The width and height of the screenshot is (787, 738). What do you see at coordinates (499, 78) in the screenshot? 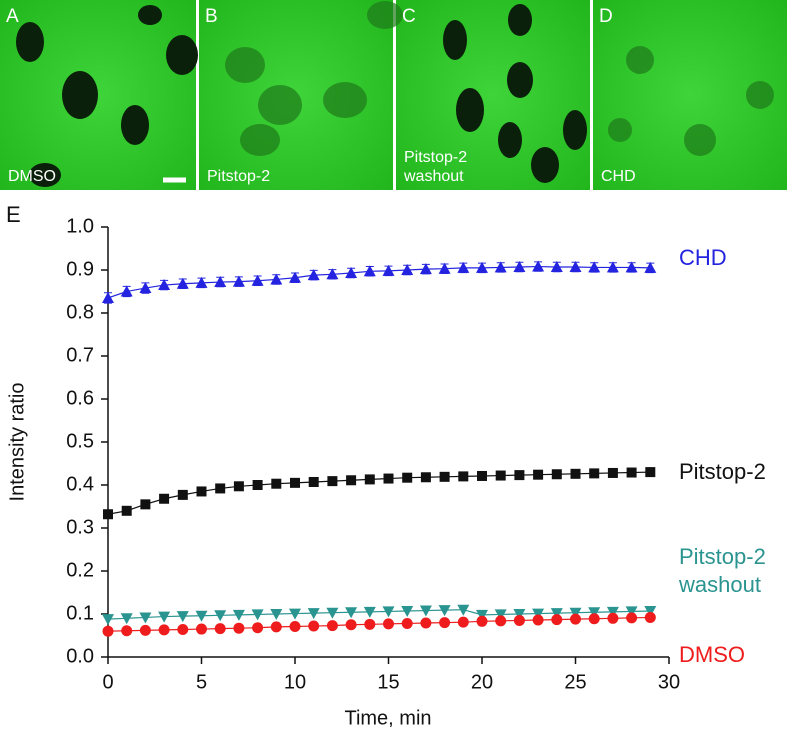
I see `faint-nuclei` at bounding box center [499, 78].